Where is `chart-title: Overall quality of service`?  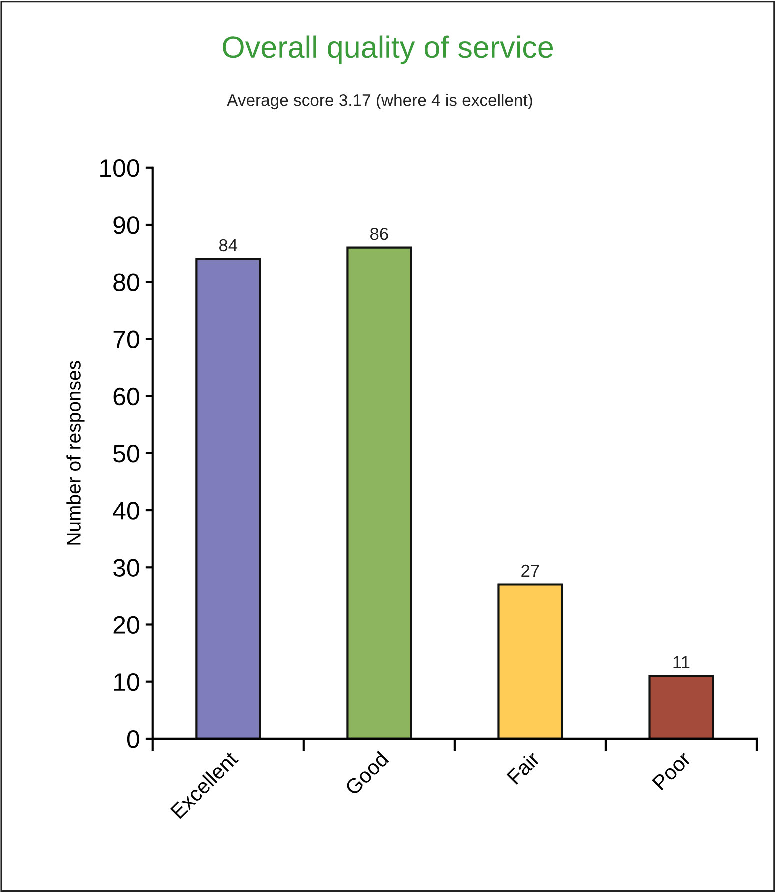
chart-title: Overall quality of service is located at coordinates (388, 50).